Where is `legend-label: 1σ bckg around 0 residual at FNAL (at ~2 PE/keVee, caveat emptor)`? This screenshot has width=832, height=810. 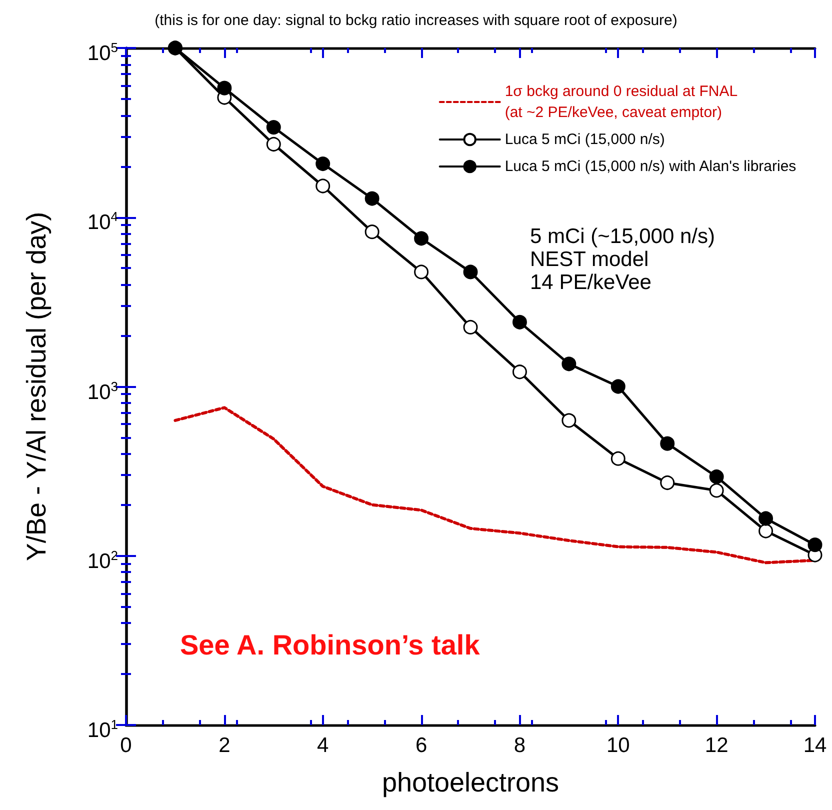 legend-label: 1σ bckg around 0 residual at FNAL (at ~2 PE/keVee, caveat emptor) is located at coordinates (621, 102).